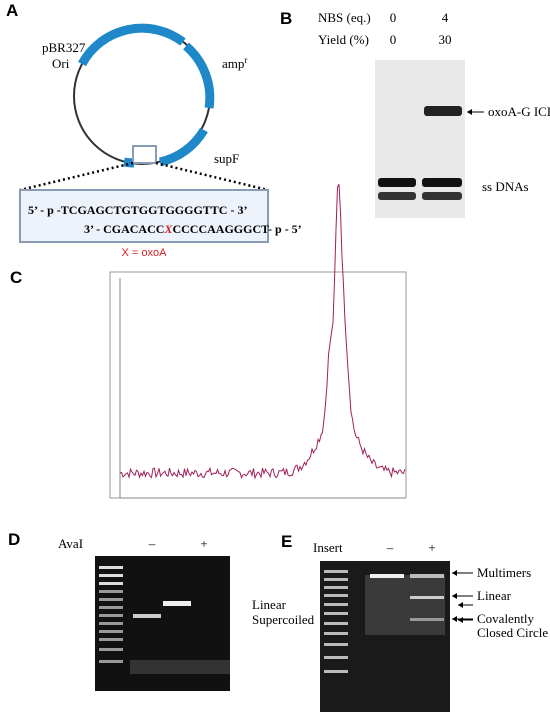 This screenshot has height=719, width=550. What do you see at coordinates (420, 139) in the screenshot?
I see `gel-b` at bounding box center [420, 139].